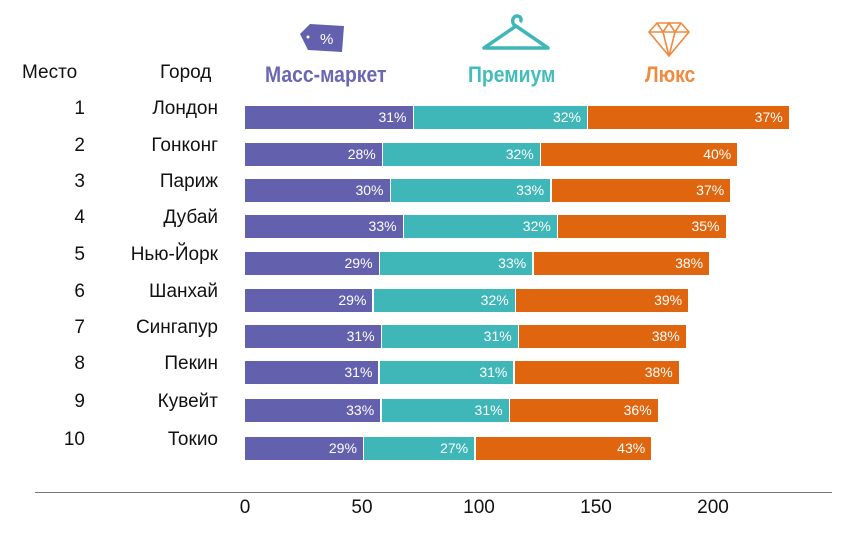 The width and height of the screenshot is (860, 533). Describe the element at coordinates (79, 363) in the screenshot. I see `rank-label: 8` at that location.